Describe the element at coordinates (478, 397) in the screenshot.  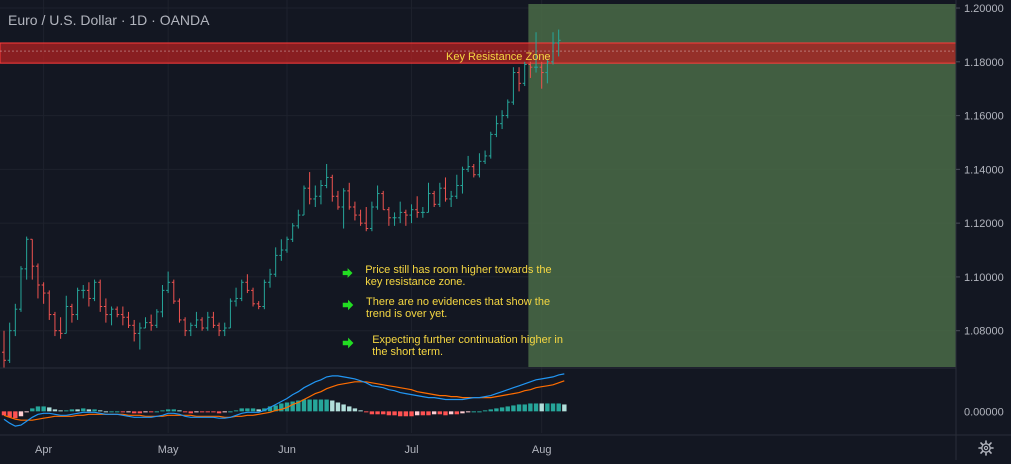
I see `macd-pane` at that location.